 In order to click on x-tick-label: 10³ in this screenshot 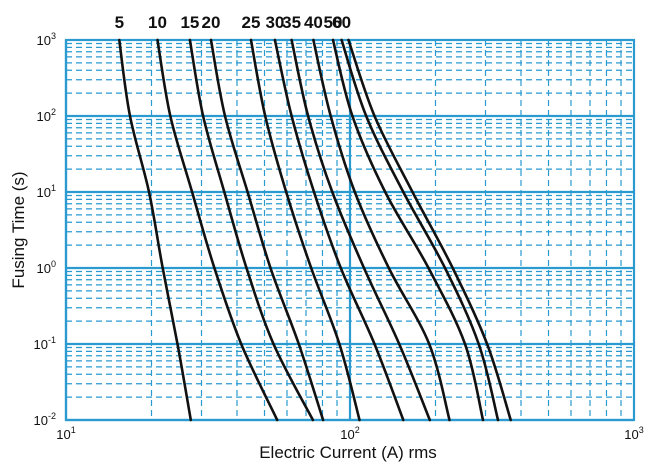, I will do `click(633, 433)`.